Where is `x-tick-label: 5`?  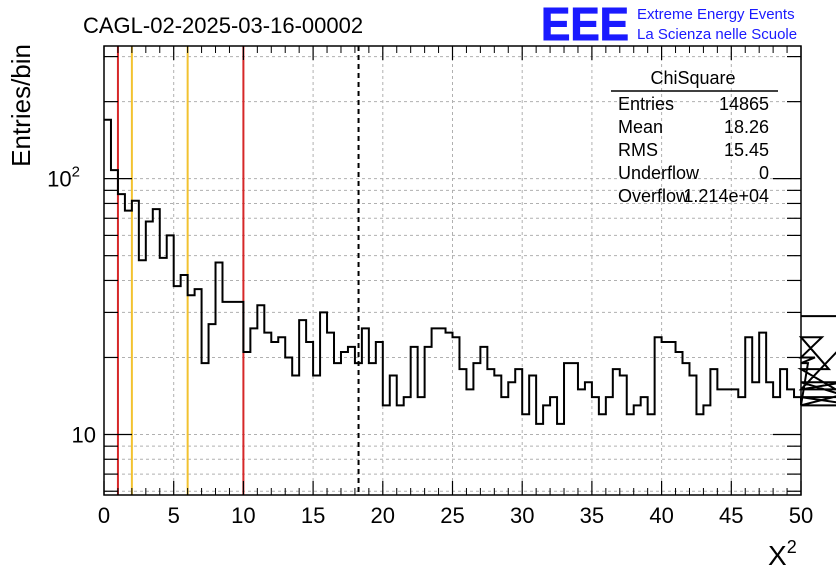
x-tick-label: 5 is located at coordinates (174, 515).